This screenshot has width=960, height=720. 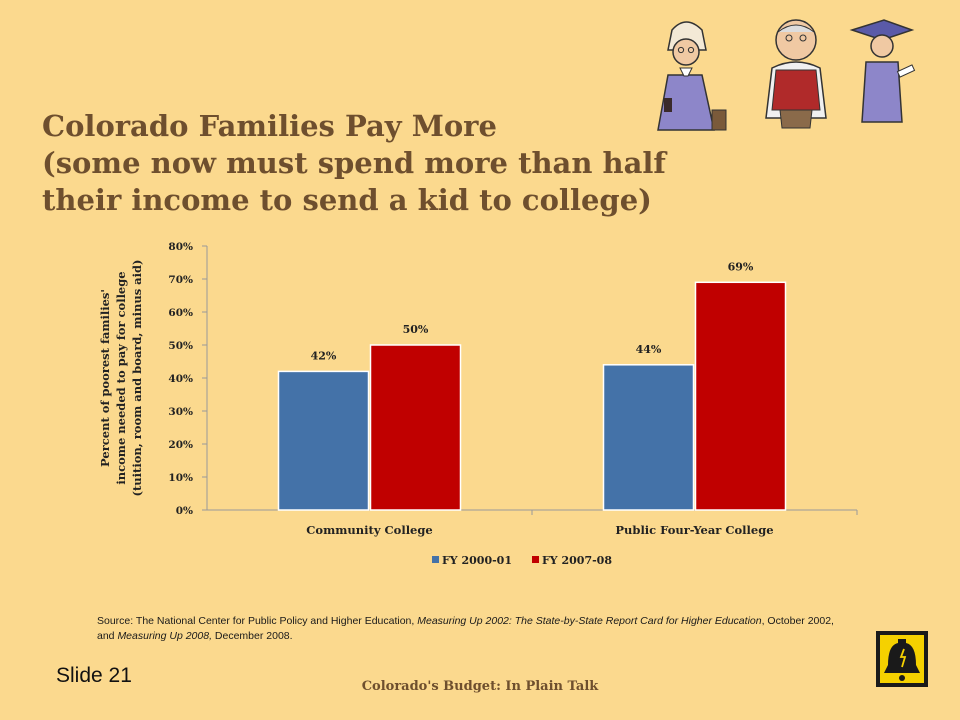 What do you see at coordinates (180, 247) in the screenshot?
I see `y-tick-label: 80%` at bounding box center [180, 247].